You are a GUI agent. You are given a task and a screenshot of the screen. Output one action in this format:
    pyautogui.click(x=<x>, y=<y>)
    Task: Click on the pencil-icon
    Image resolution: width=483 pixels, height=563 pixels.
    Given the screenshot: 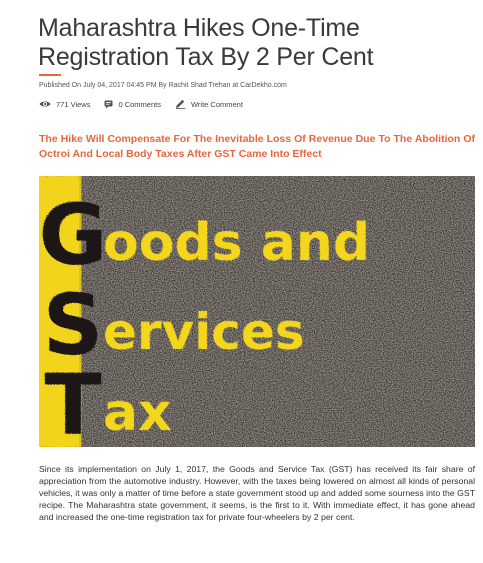 What is the action you would take?
    pyautogui.click(x=180, y=104)
    